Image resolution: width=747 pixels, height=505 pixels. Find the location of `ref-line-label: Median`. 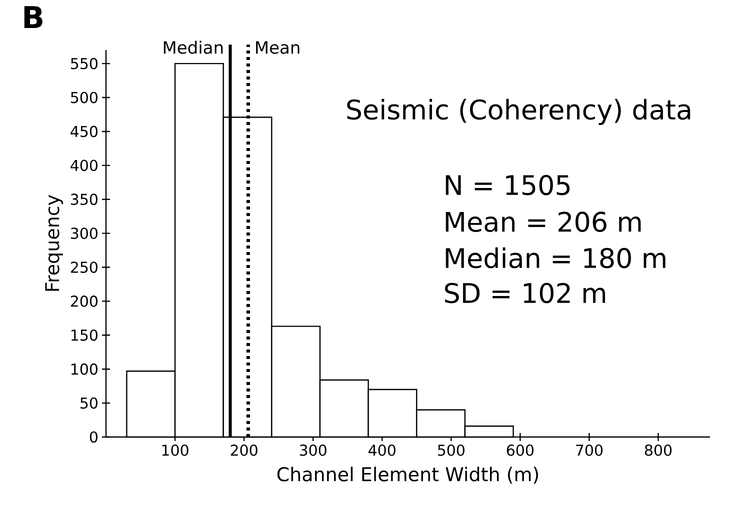

ref-line-label: Median is located at coordinates (193, 47).